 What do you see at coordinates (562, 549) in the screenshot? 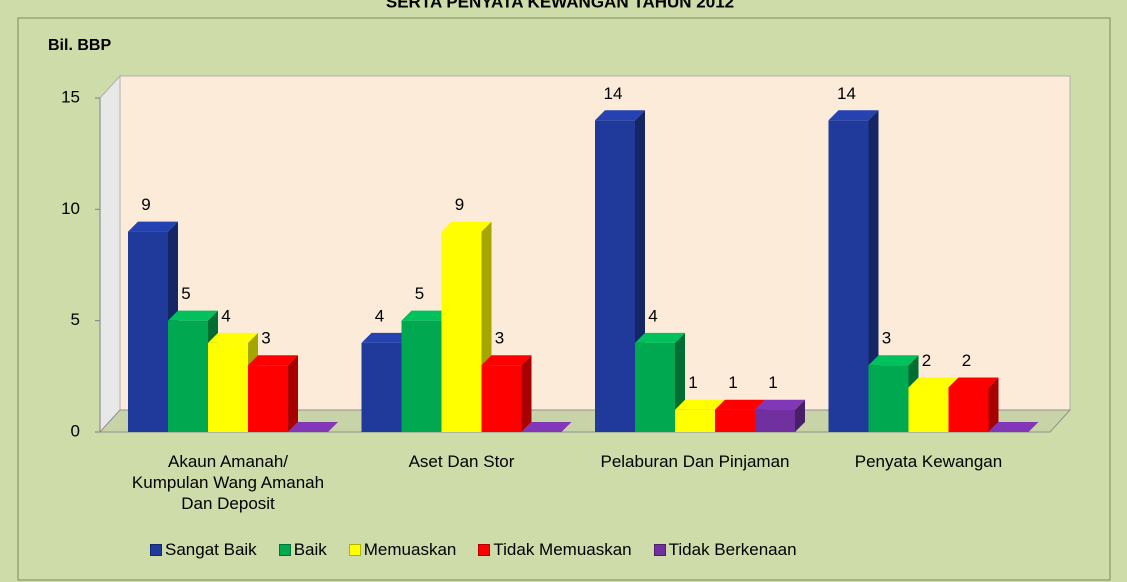
I see `legend-label: Tidak Memuaskan` at bounding box center [562, 549].